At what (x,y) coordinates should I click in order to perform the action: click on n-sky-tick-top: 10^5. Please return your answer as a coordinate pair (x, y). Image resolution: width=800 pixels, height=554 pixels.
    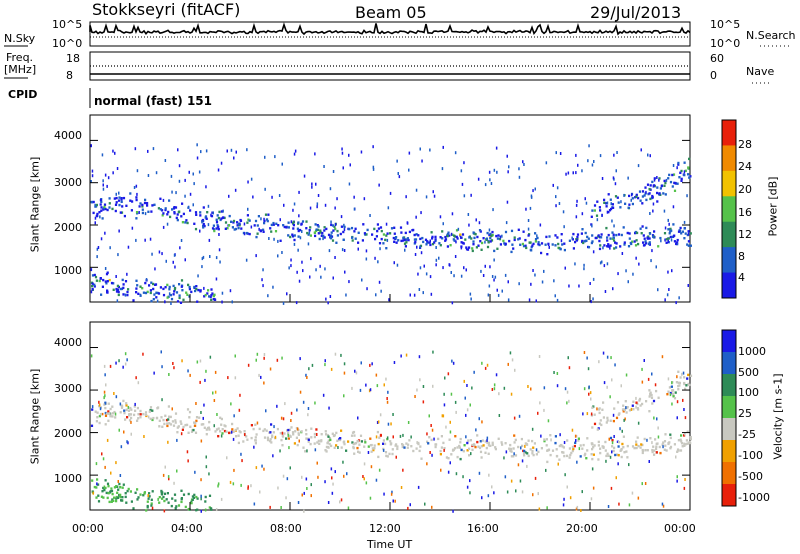
    Looking at the image, I should click on (67, 24).